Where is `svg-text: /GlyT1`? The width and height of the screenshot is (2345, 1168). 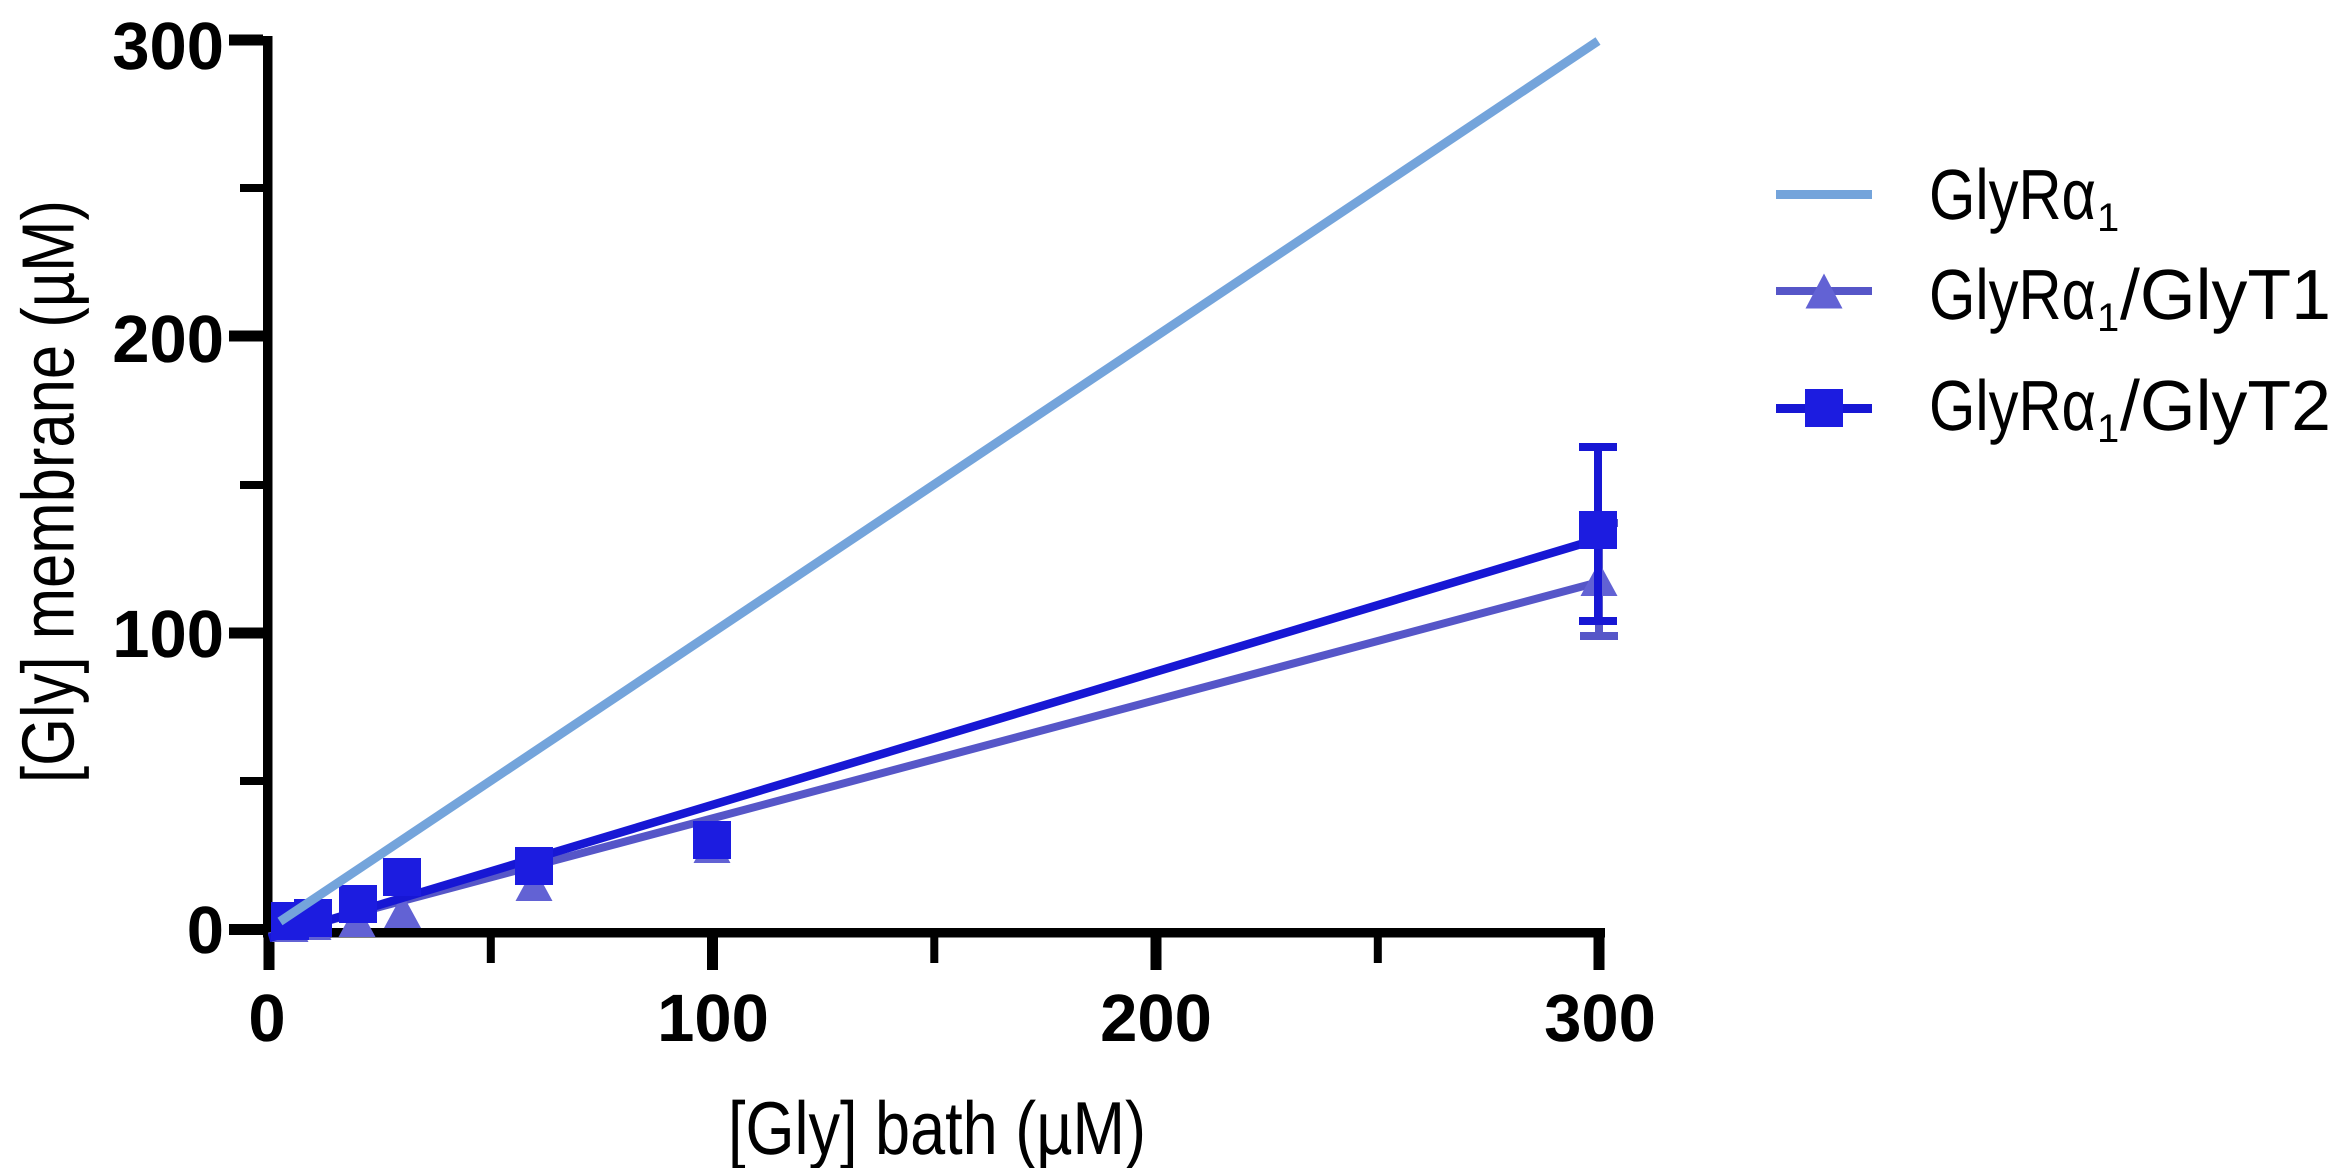
svg-text: /GlyT1 is located at coordinates (2225, 295).